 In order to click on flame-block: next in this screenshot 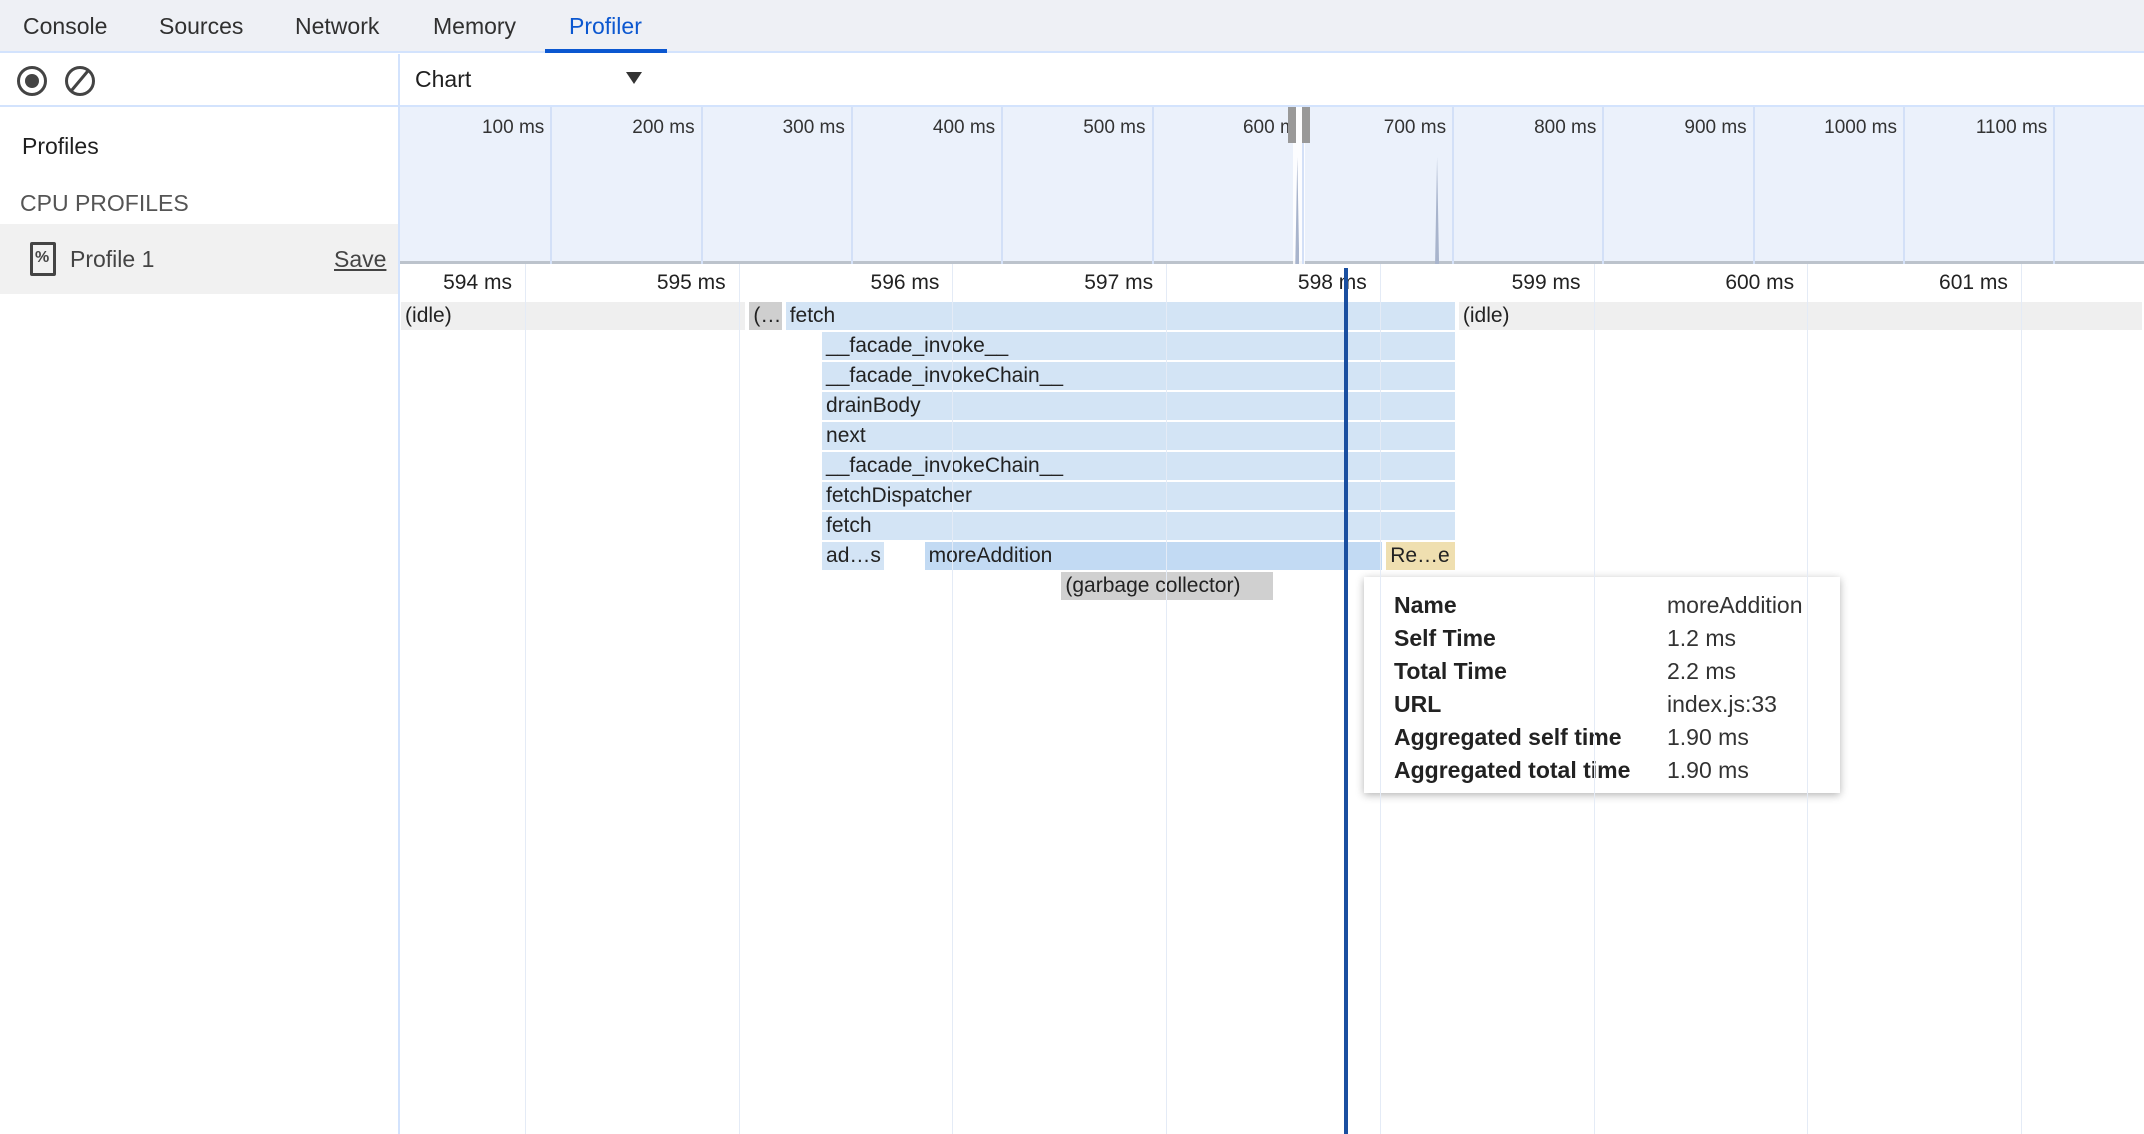, I will do `click(1138, 436)`.